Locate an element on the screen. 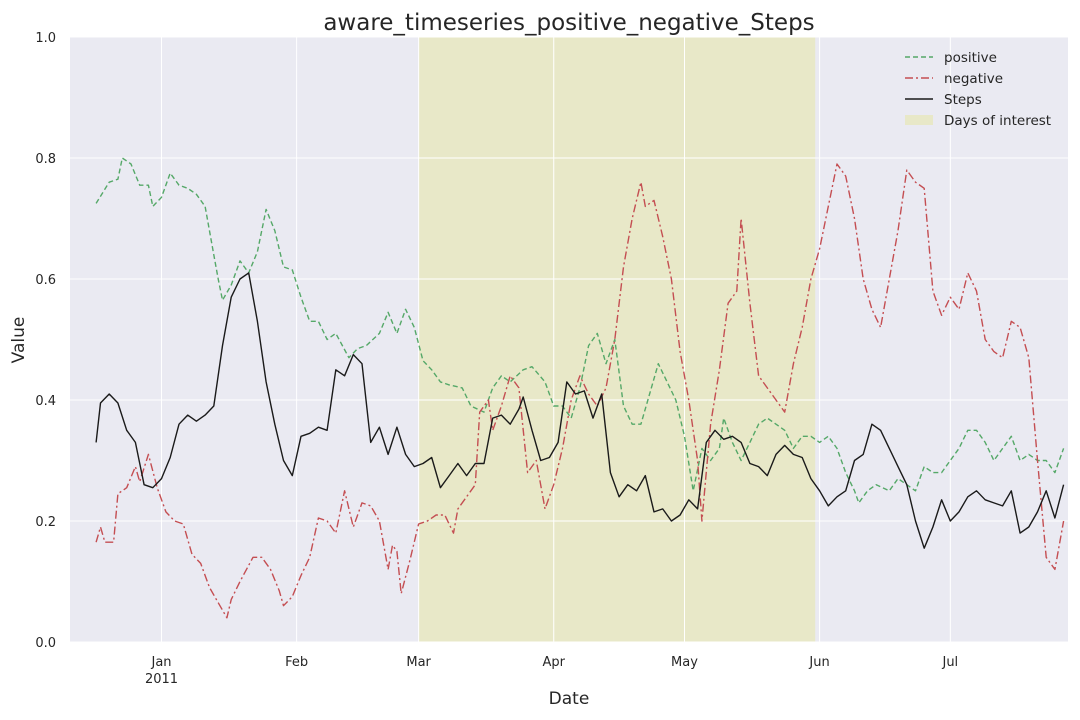  y-axis-ticks: 0.0 0.2 0.4 0.6 0.8 1.0 is located at coordinates (45, 341).